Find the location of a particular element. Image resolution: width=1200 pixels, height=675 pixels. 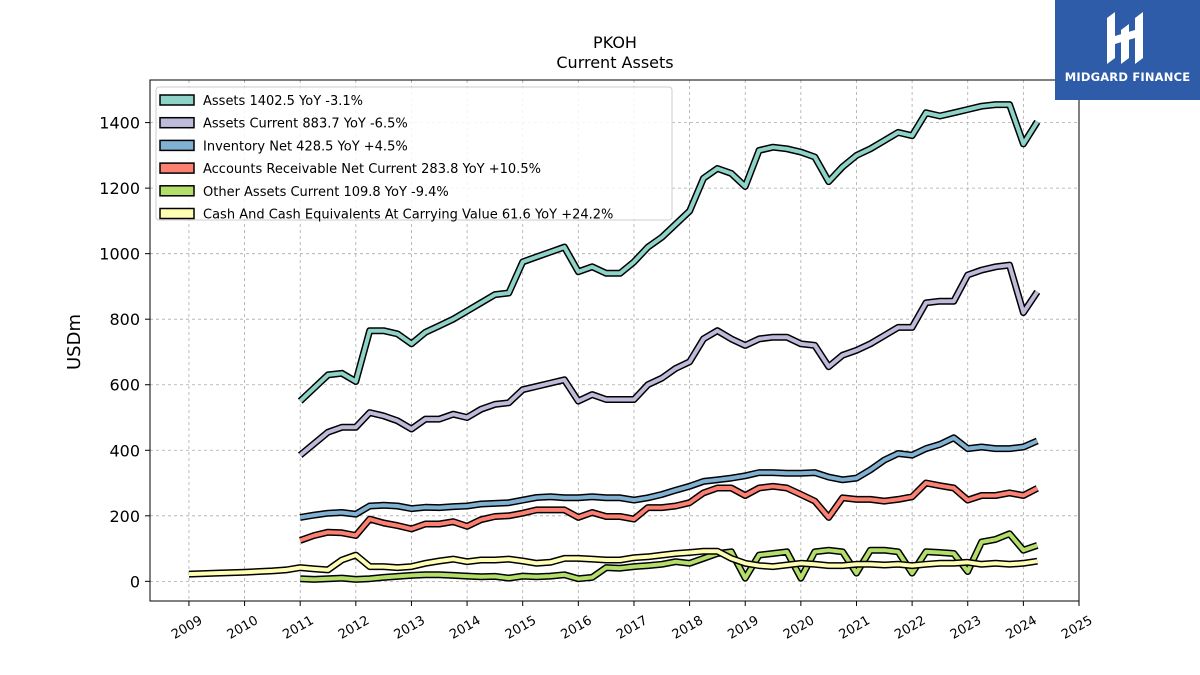

x-tick-label: 2016 is located at coordinates (577, 628).